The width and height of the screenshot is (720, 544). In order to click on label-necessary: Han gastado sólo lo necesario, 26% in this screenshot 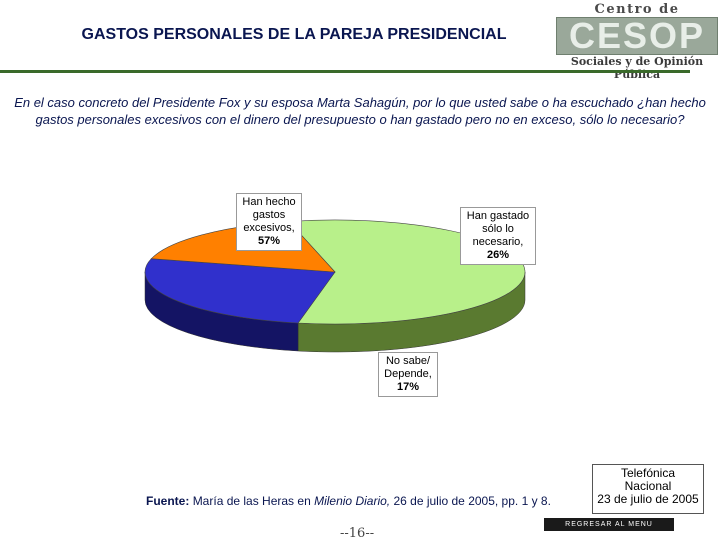, I will do `click(498, 236)`.